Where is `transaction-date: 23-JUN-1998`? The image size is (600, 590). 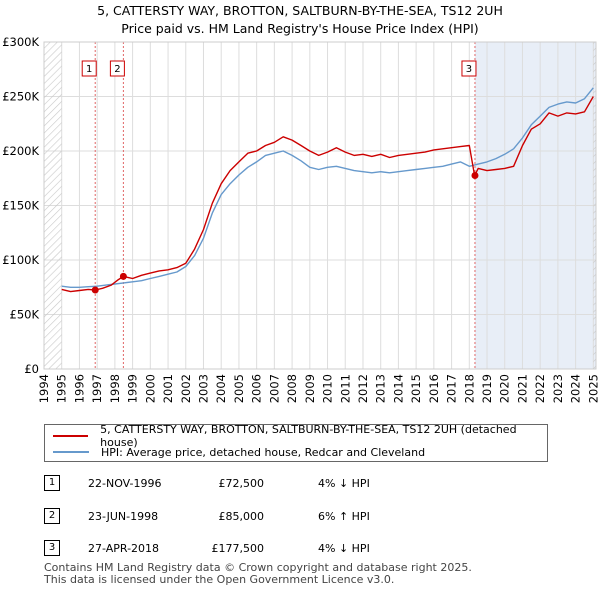 transaction-date: 23-JUN-1998 is located at coordinates (123, 516).